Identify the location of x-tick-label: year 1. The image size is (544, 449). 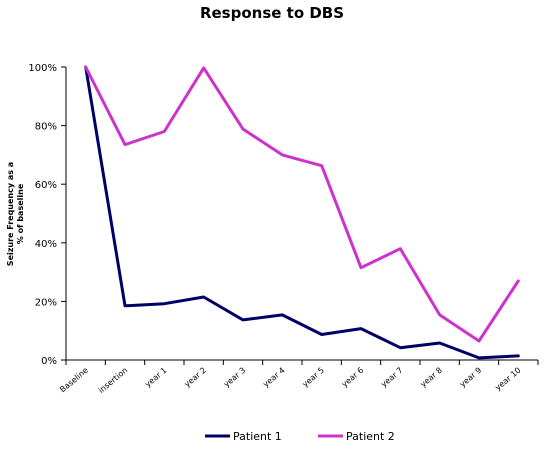
(155, 377).